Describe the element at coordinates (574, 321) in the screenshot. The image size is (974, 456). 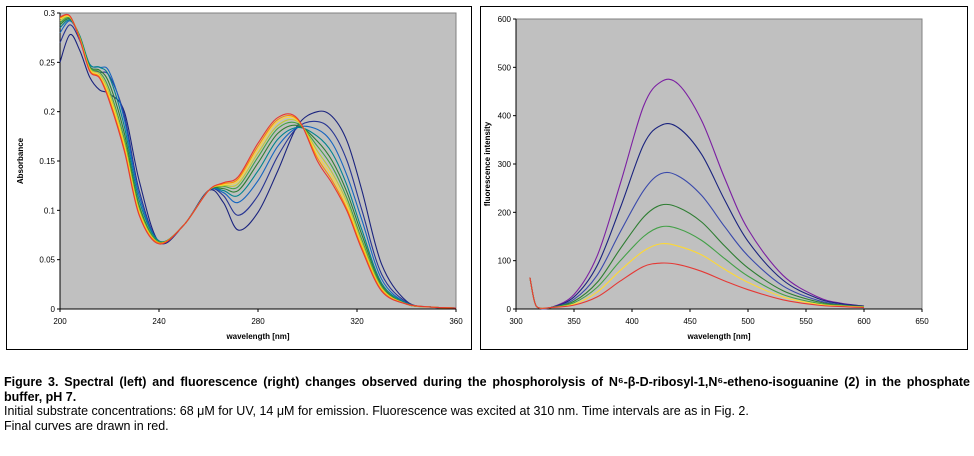
I see `x-tick-label: 350` at that location.